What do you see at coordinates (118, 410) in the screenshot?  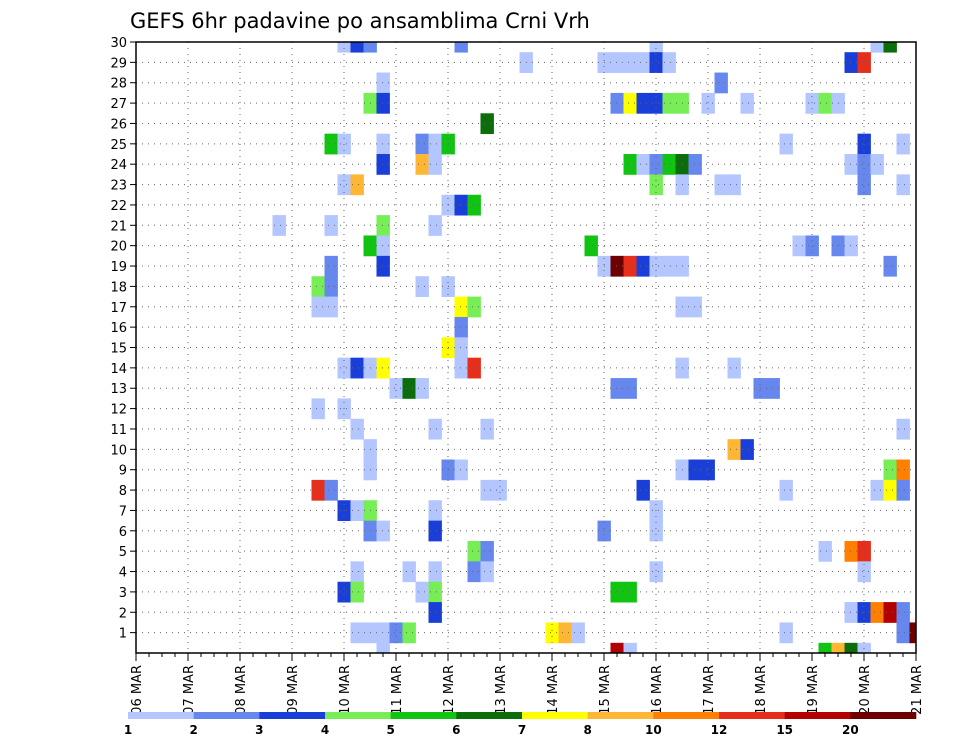 I see `y-tick-label: 12` at bounding box center [118, 410].